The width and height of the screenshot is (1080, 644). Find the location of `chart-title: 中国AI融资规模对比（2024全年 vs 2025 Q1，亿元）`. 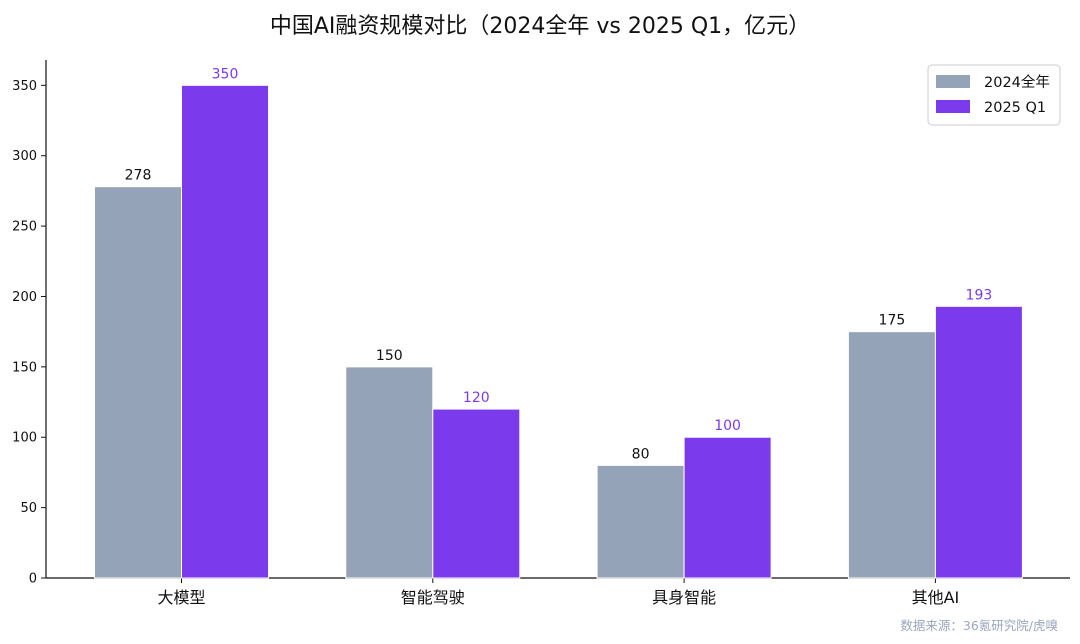

chart-title: 中国AI融资规模对比（2024全年 vs 2025 Q1，亿元） is located at coordinates (540, 26).